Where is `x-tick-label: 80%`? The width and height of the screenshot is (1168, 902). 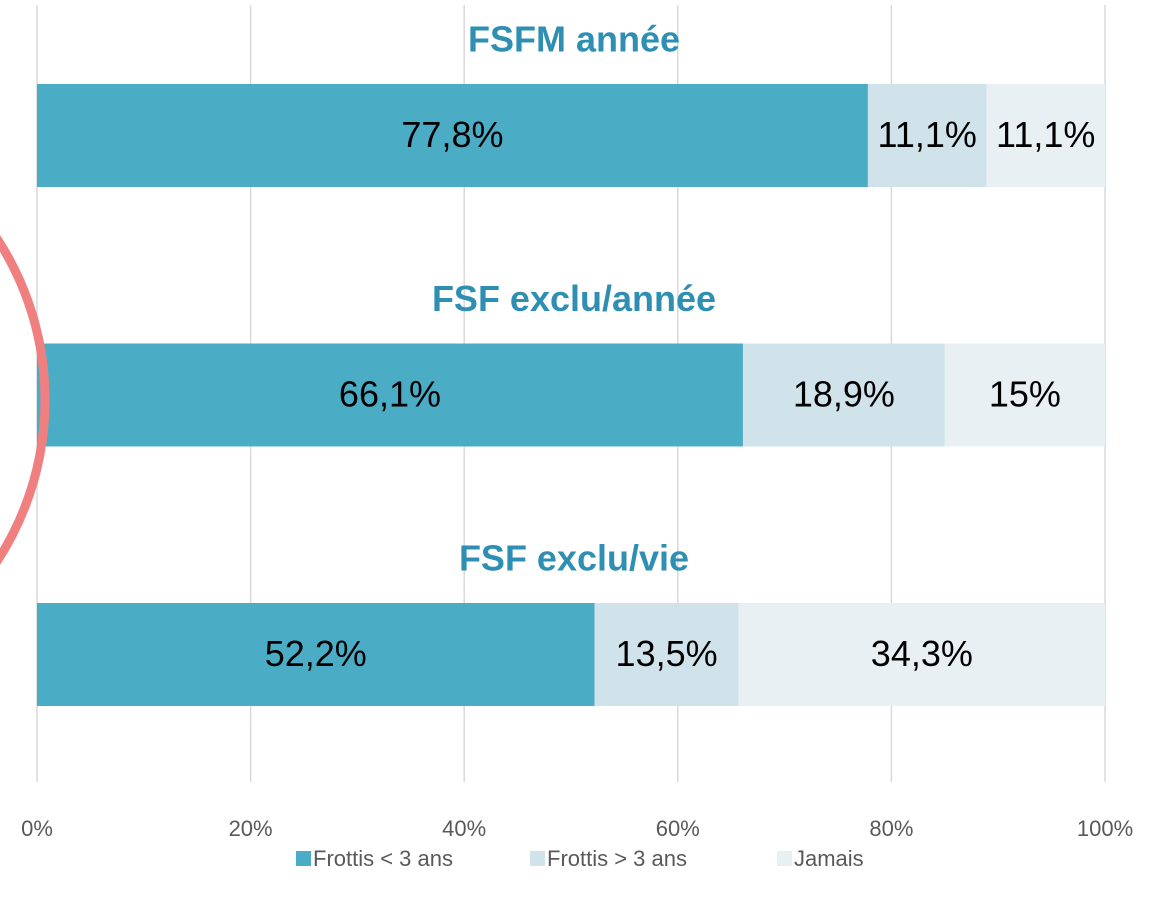 x-tick-label: 80% is located at coordinates (891, 828).